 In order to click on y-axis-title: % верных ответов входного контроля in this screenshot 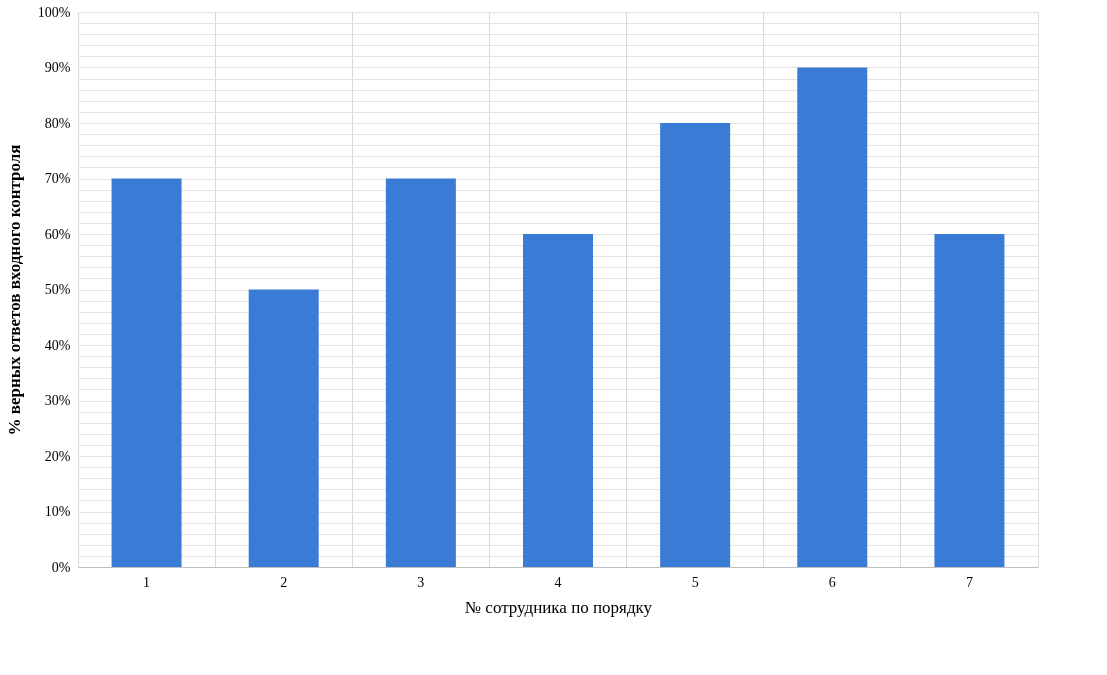, I will do `click(14, 290)`.